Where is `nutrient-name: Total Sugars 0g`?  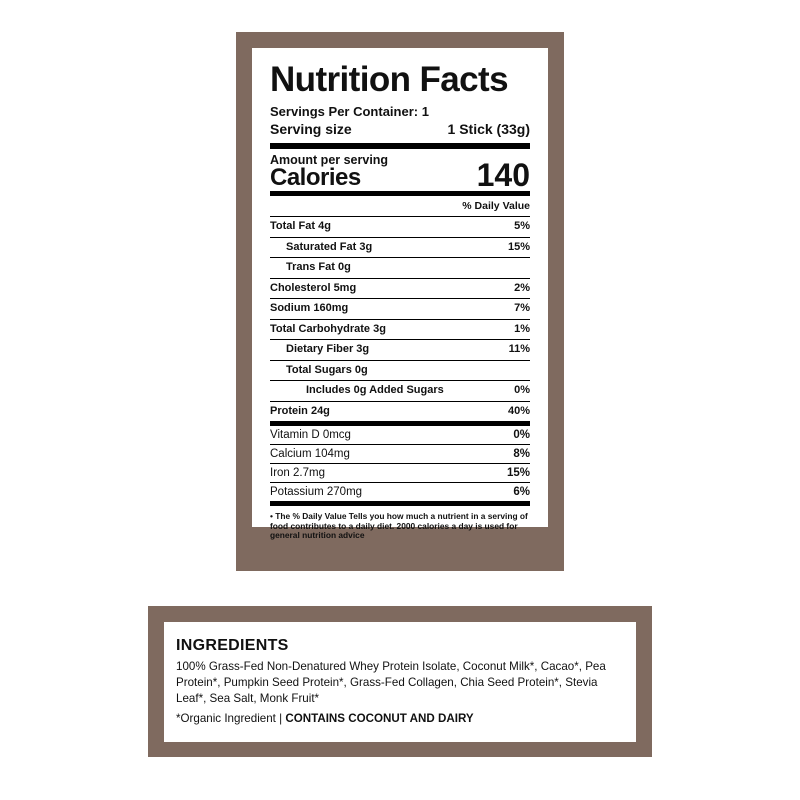 nutrient-name: Total Sugars 0g is located at coordinates (327, 369).